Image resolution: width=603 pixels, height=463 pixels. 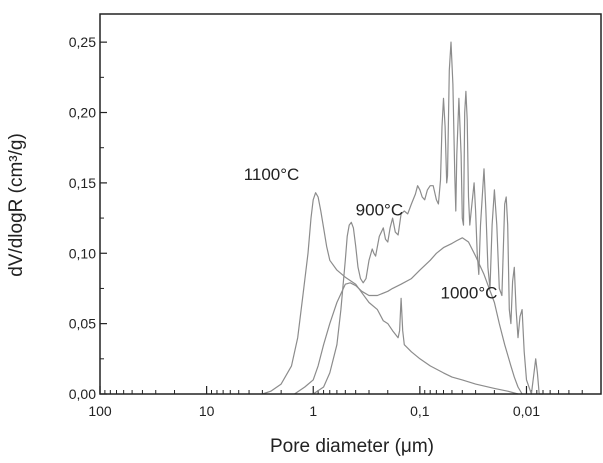 I want to click on series-label-1000: 1000°C, so click(x=469, y=292).